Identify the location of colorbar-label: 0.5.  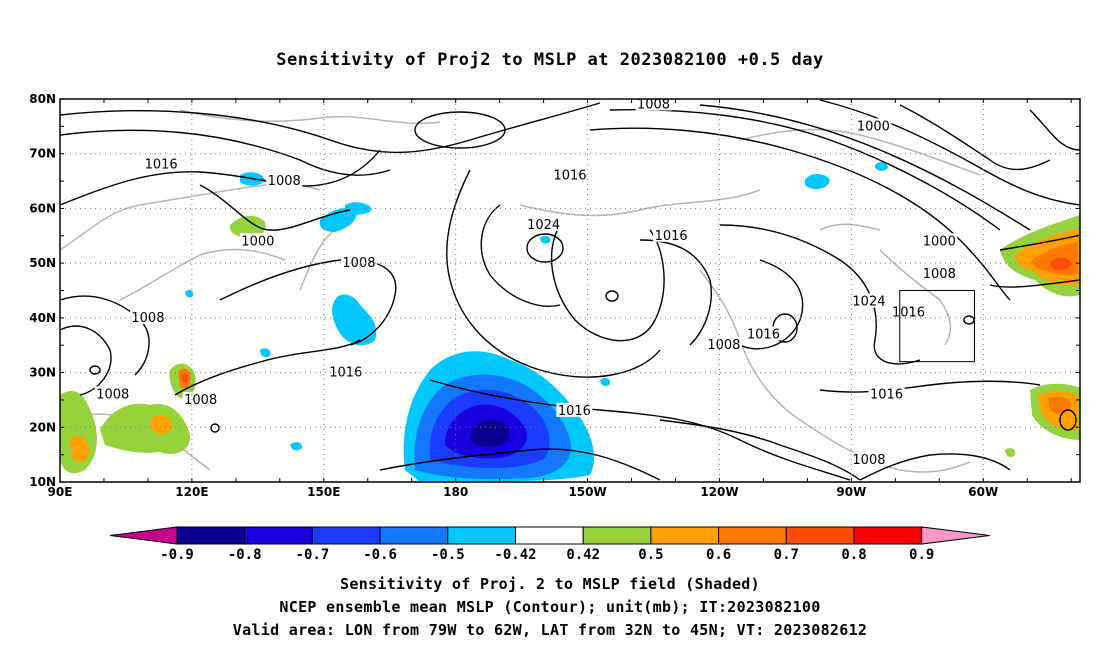
(650, 555).